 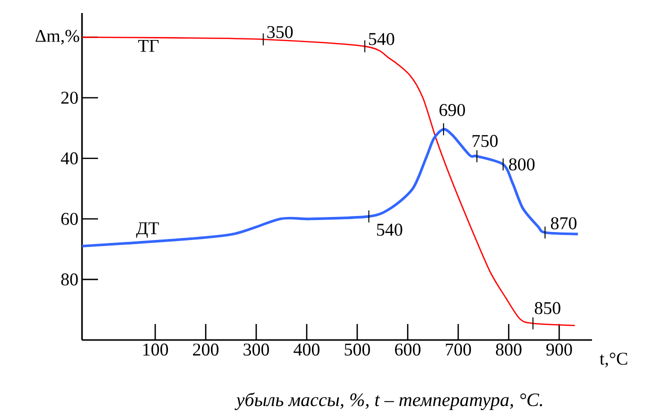 I want to click on annotation: 800, so click(x=522, y=164).